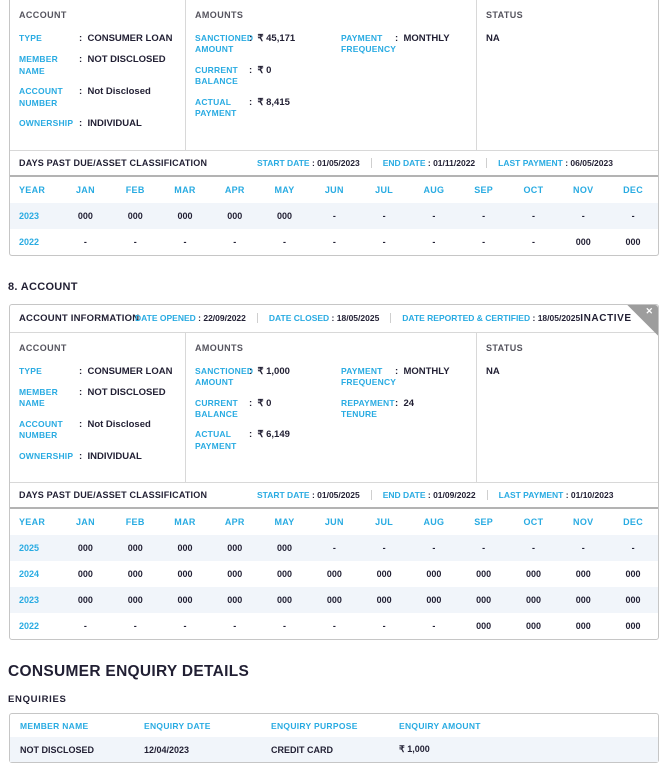 This screenshot has height=763, width=668. What do you see at coordinates (197, 750) in the screenshot?
I see `enquiry-cell: 12/04/2023` at bounding box center [197, 750].